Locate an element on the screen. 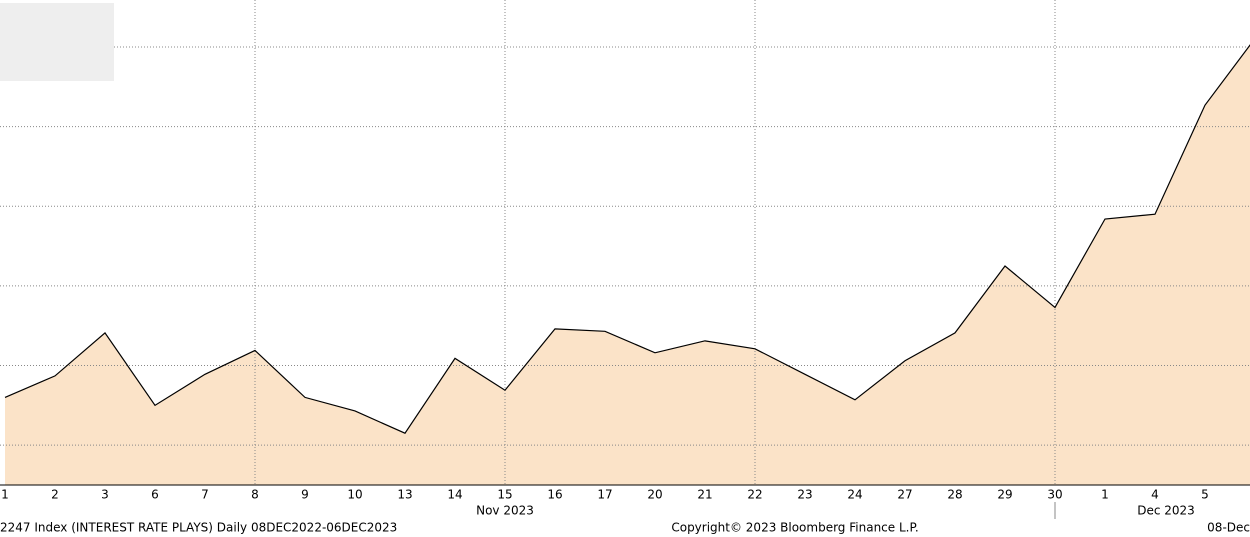 This screenshot has height=537, width=1250. x-tick-label: 6 is located at coordinates (155, 495).